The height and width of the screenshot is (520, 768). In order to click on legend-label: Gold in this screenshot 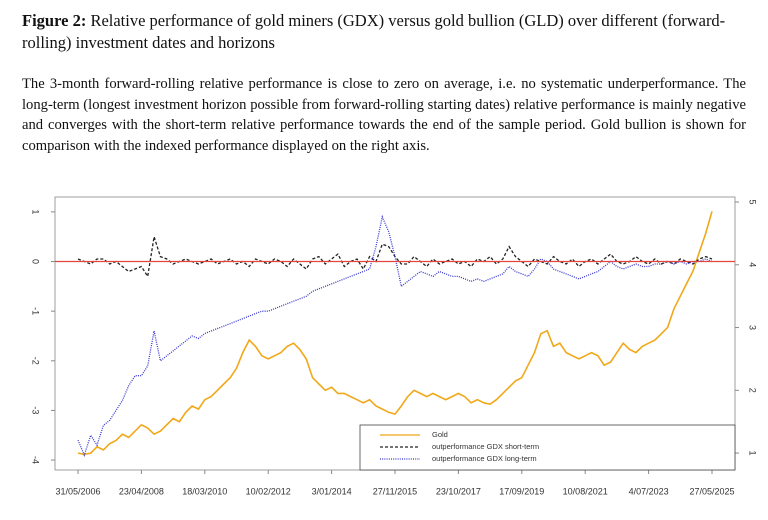, I will do `click(440, 434)`.